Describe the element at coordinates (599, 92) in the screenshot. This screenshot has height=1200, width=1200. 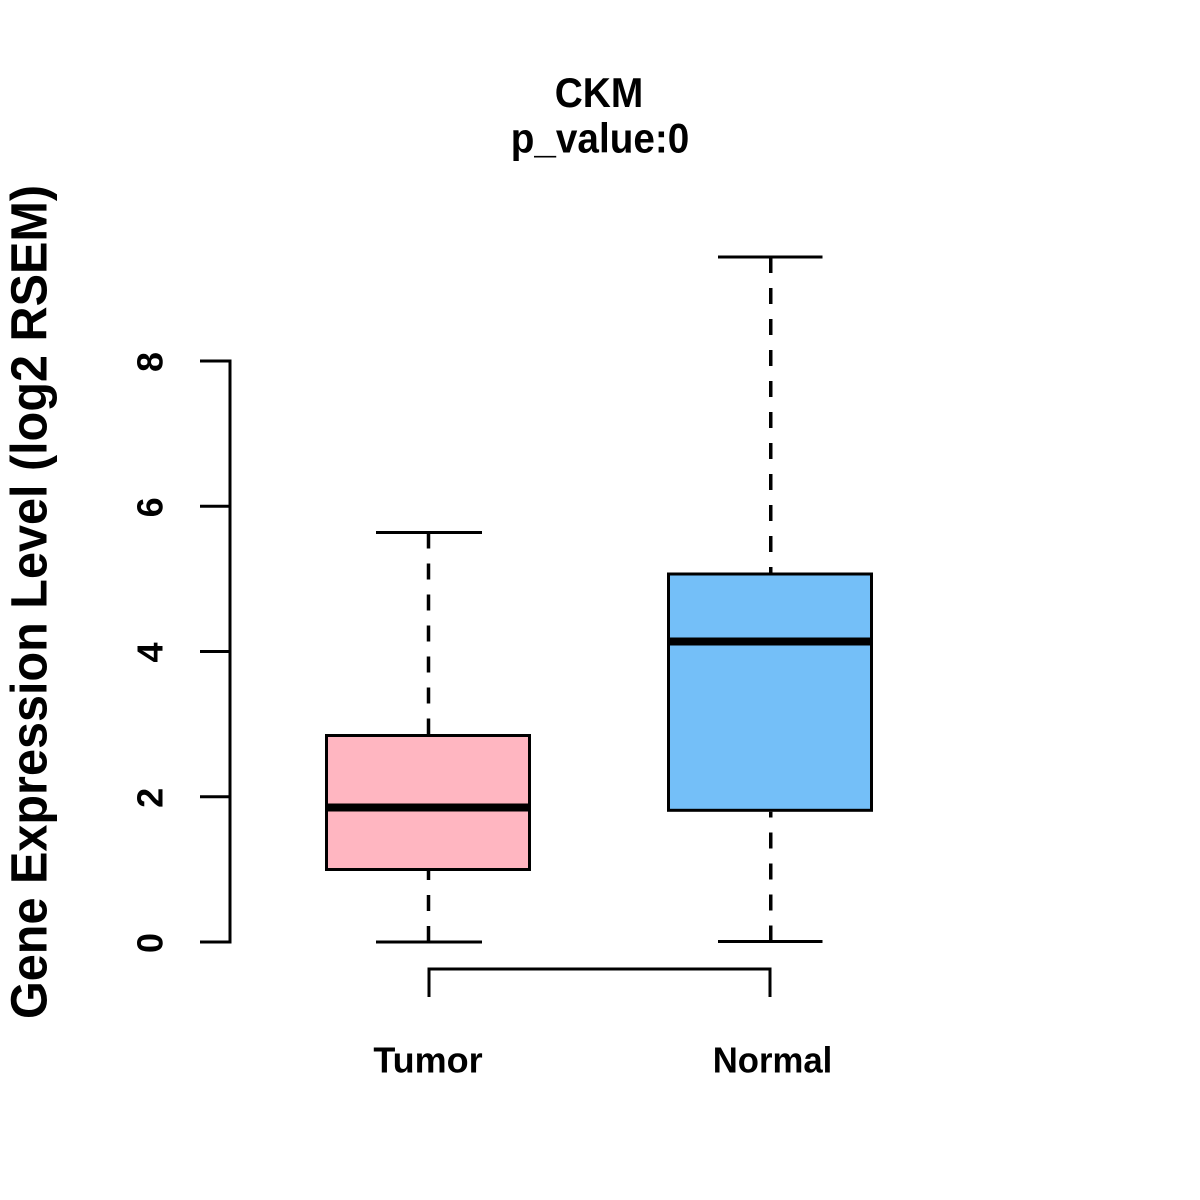
I see `svg-text: CKM` at that location.